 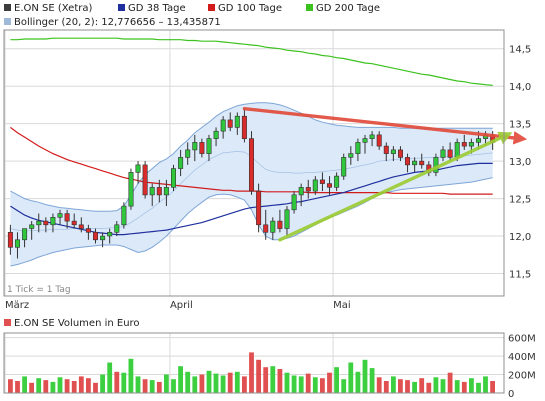 What do you see at coordinates (178, 305) in the screenshot?
I see `price-x-axis: März April Mai` at bounding box center [178, 305].